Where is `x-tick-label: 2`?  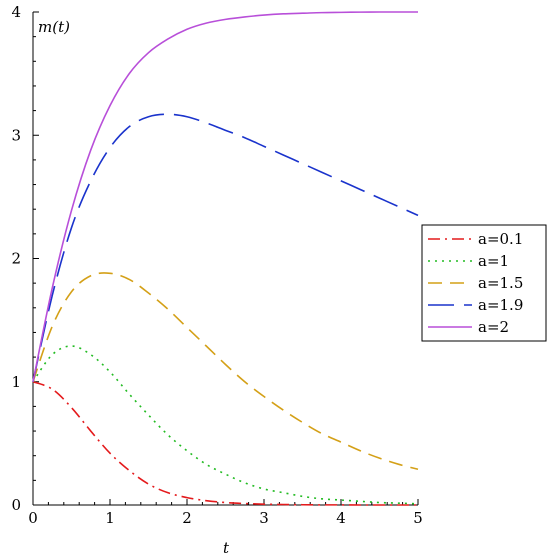 x-tick-label: 2 is located at coordinates (187, 518).